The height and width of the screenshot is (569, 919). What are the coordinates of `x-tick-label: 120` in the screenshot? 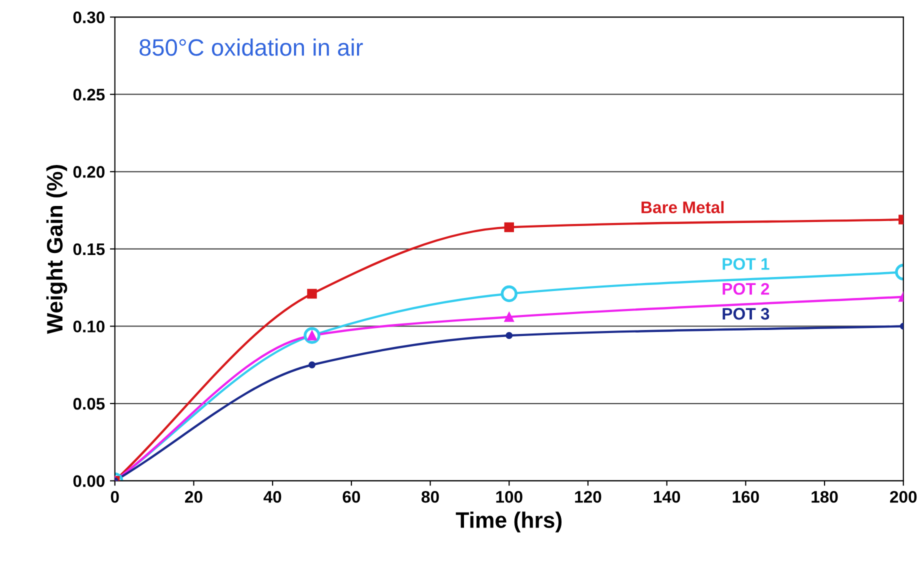 It's located at (588, 496).